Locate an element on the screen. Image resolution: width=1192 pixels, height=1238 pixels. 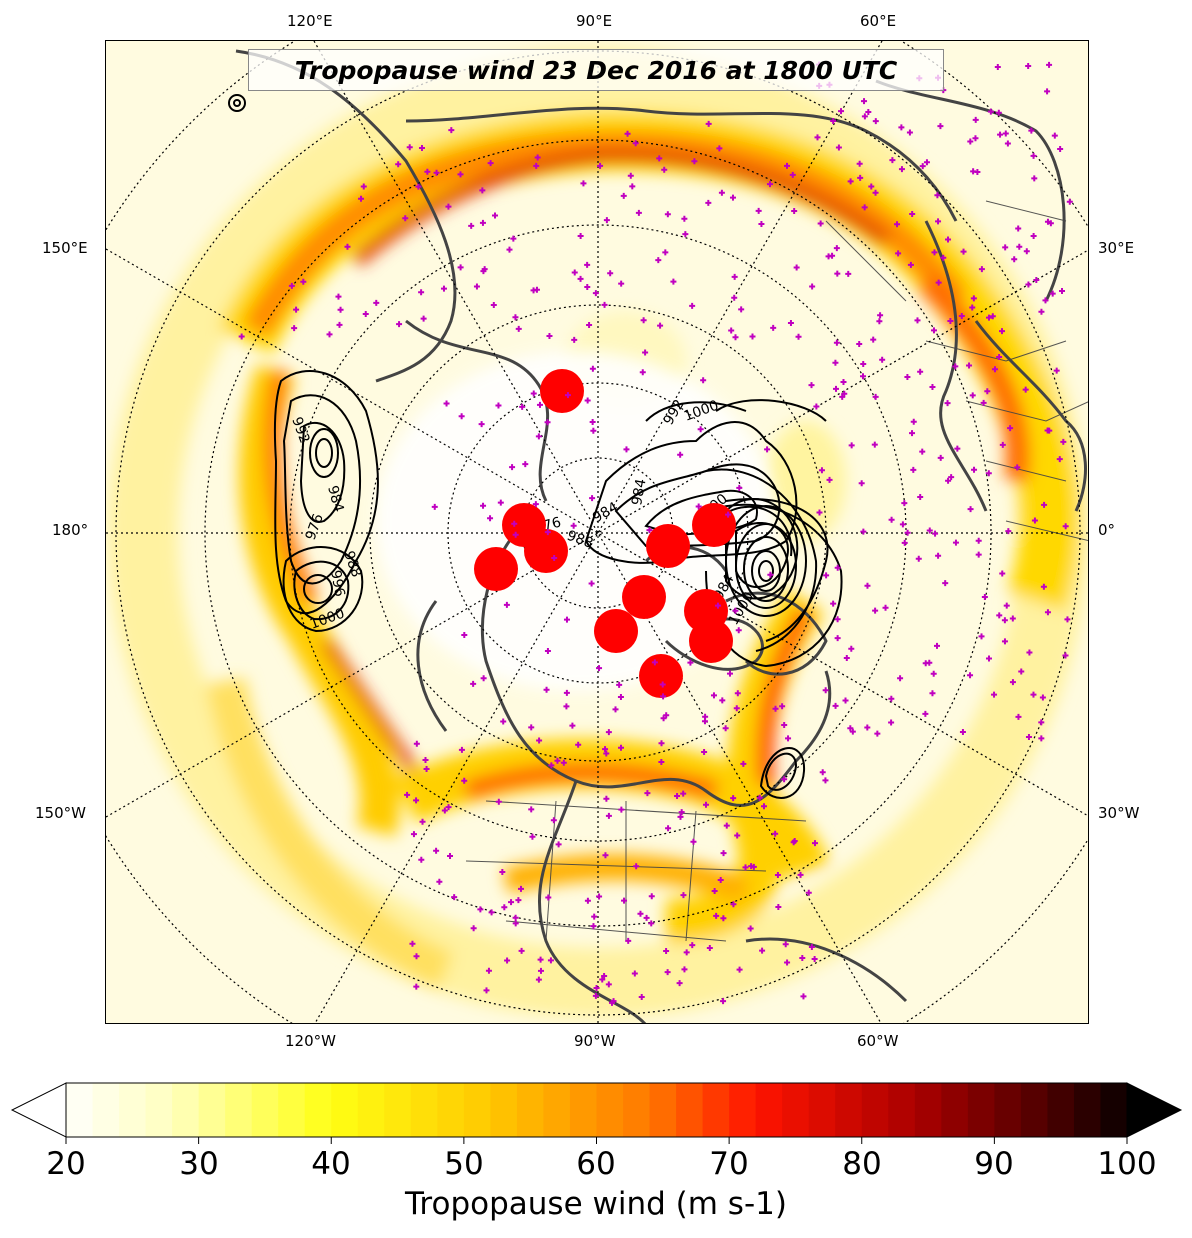
colorbar-min-extend is located at coordinates (38, 1110).